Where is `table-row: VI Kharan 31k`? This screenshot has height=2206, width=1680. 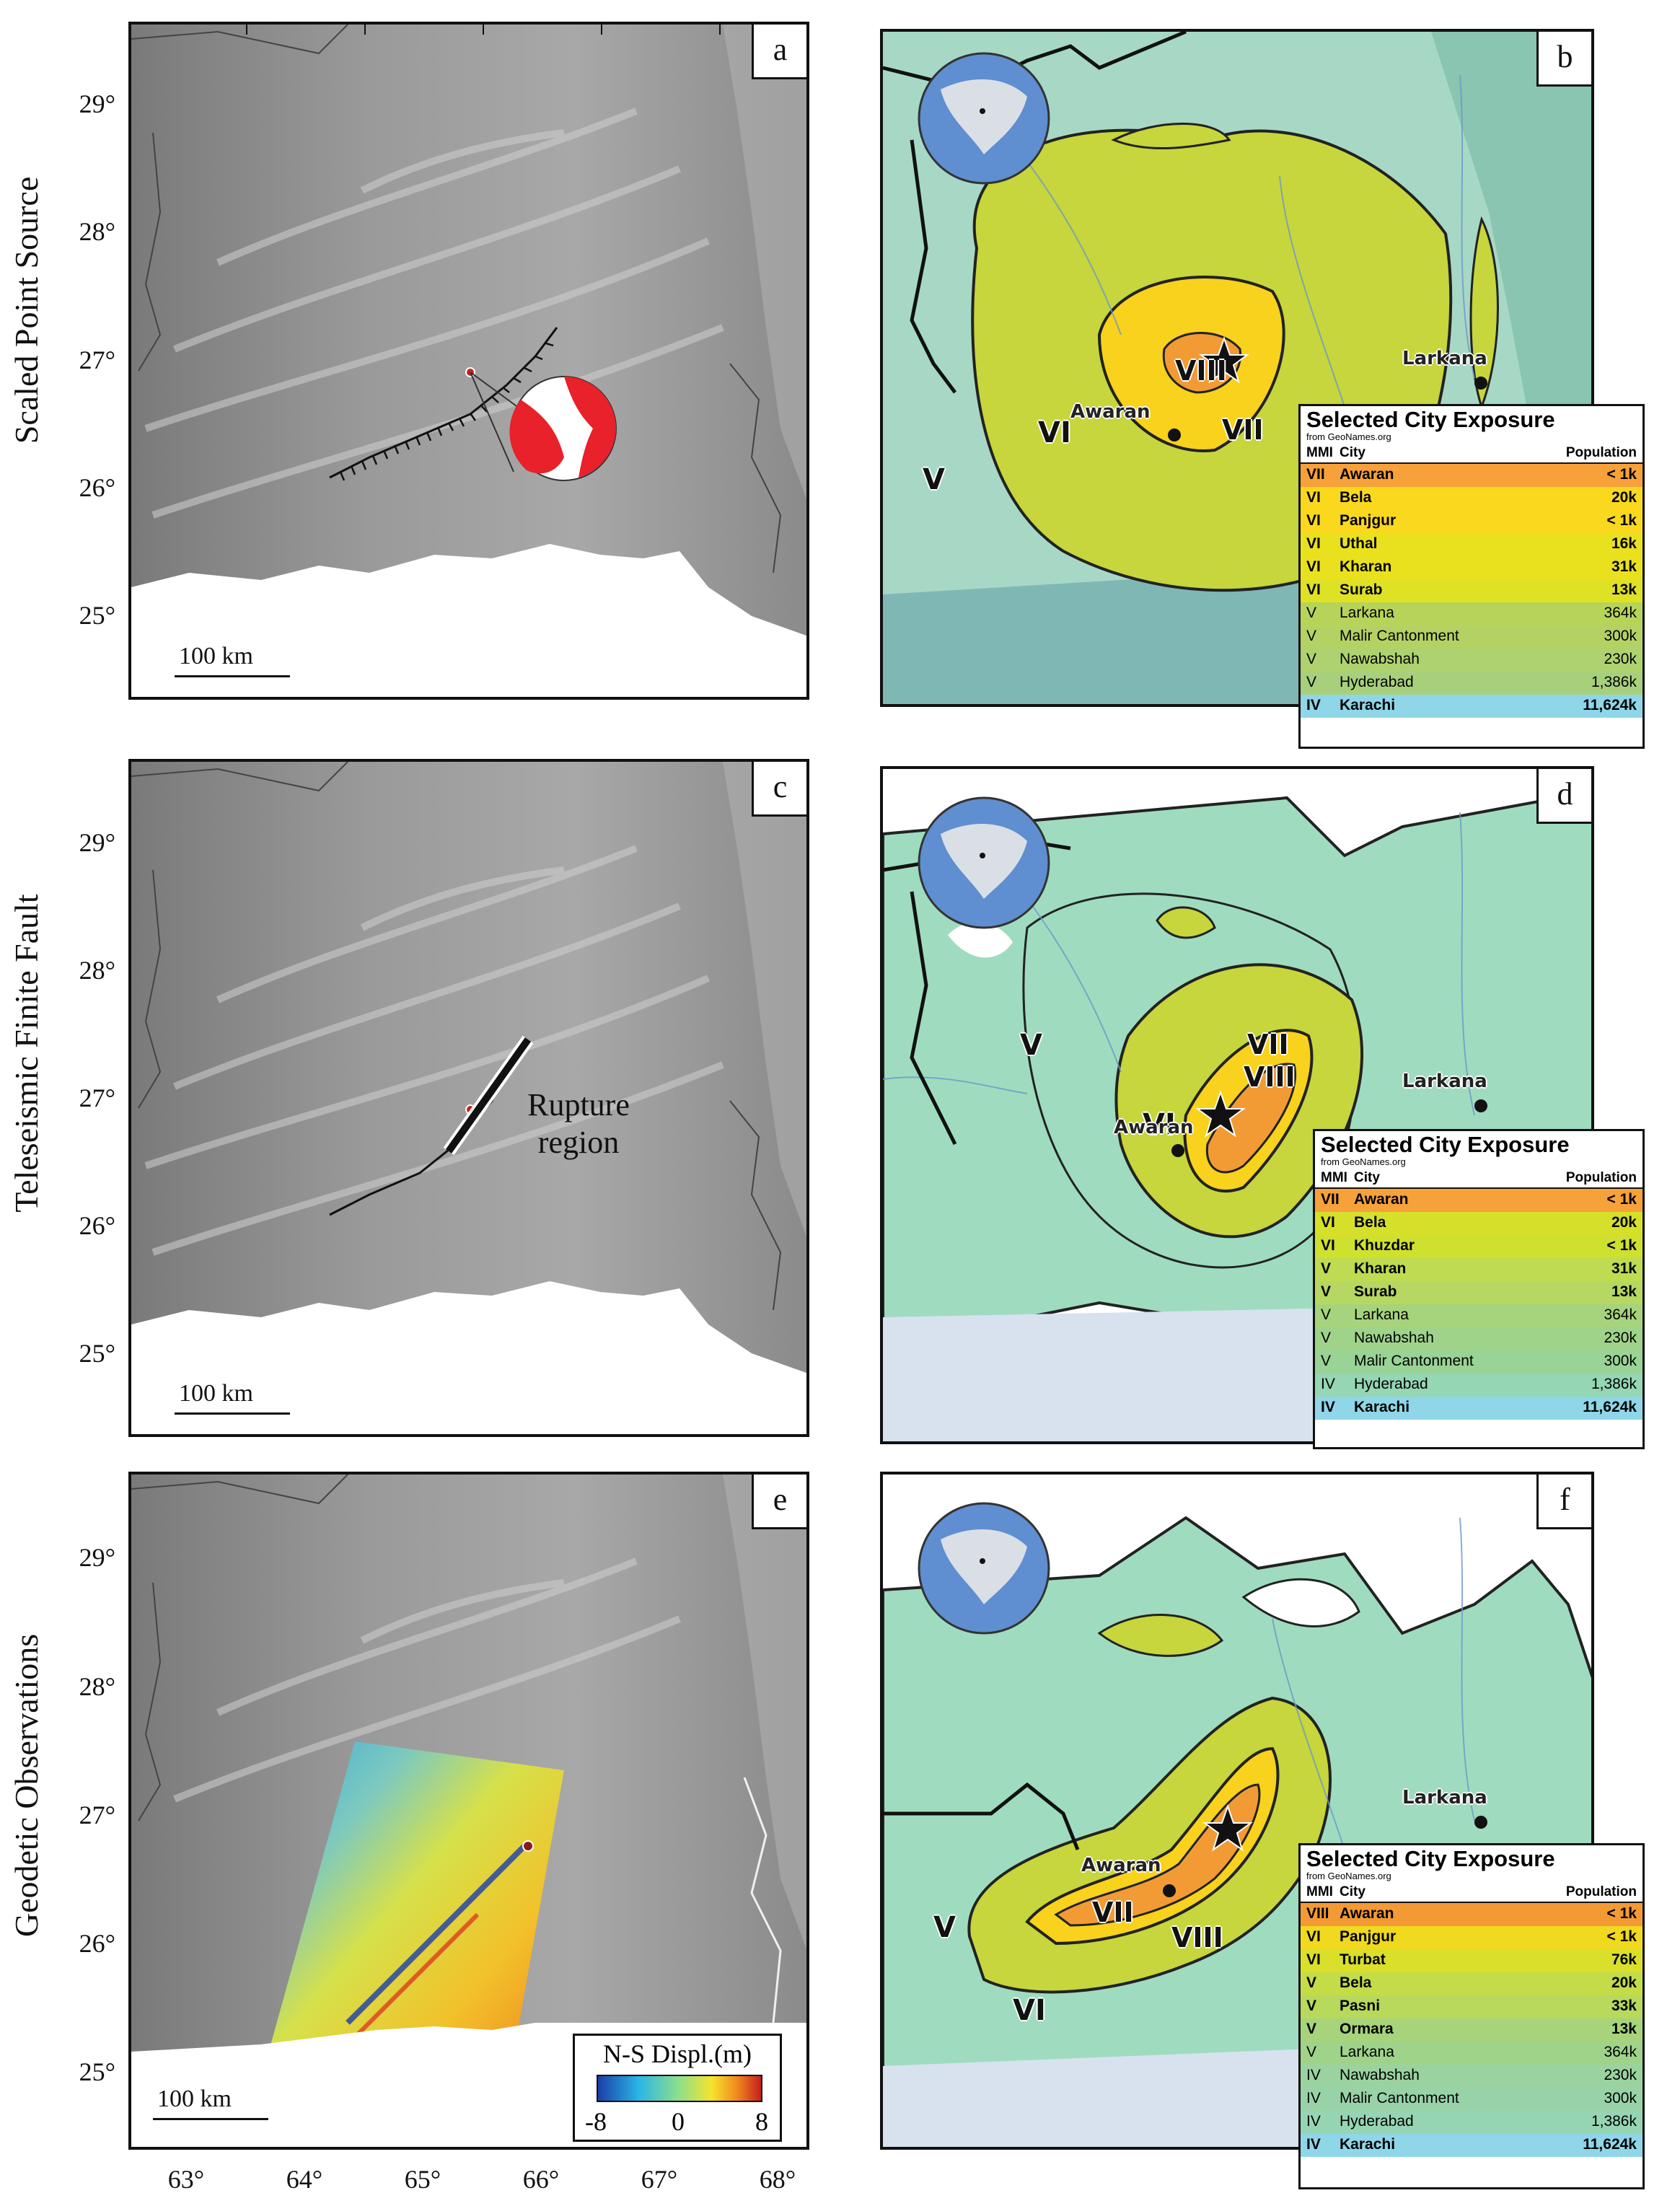 table-row: VI Kharan 31k is located at coordinates (1471, 567).